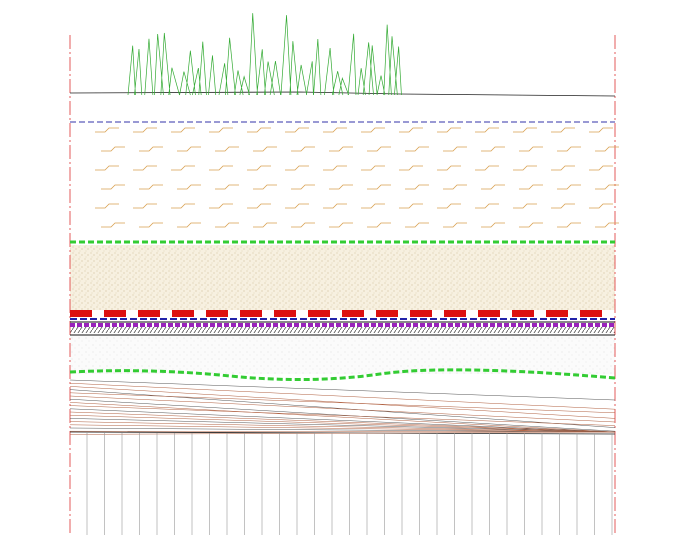  Describe the element at coordinates (342, 355) in the screenshot. I see `fine-layer` at that location.